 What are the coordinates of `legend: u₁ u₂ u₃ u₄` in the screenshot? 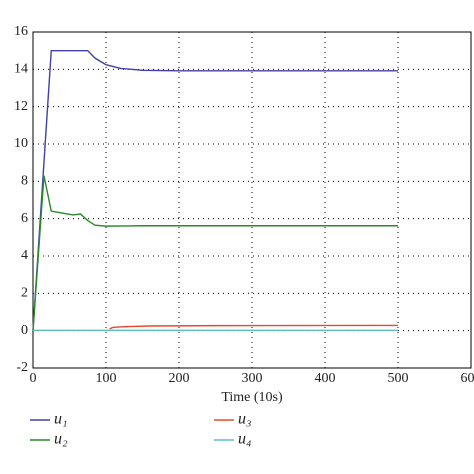 It's located at (141, 429).